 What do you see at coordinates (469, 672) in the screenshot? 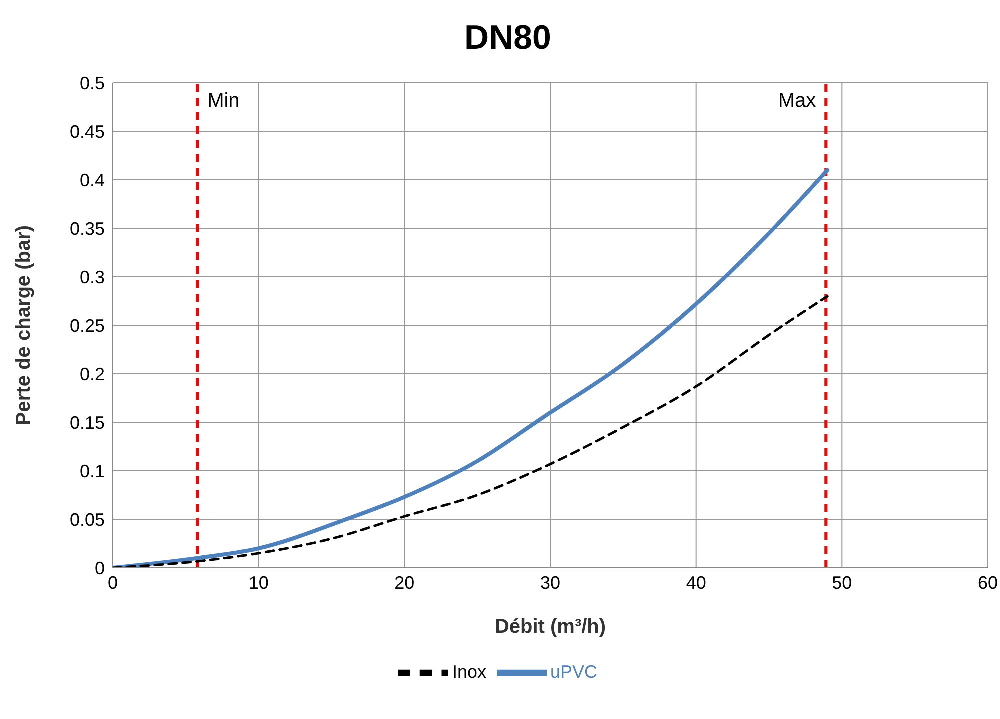
I see `legend-label: Inox` at bounding box center [469, 672].